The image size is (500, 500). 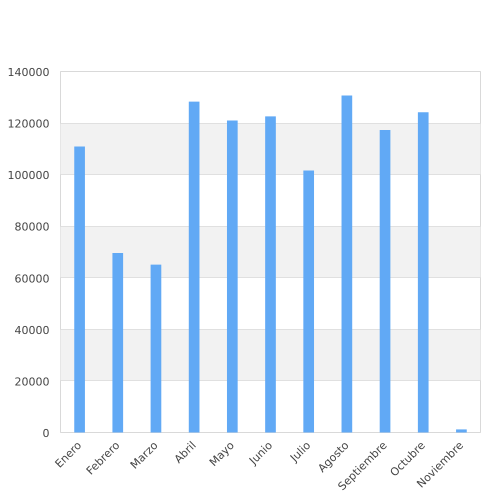 What do you see at coordinates (29, 175) in the screenshot?
I see `y-tick-label: 100000` at bounding box center [29, 175].